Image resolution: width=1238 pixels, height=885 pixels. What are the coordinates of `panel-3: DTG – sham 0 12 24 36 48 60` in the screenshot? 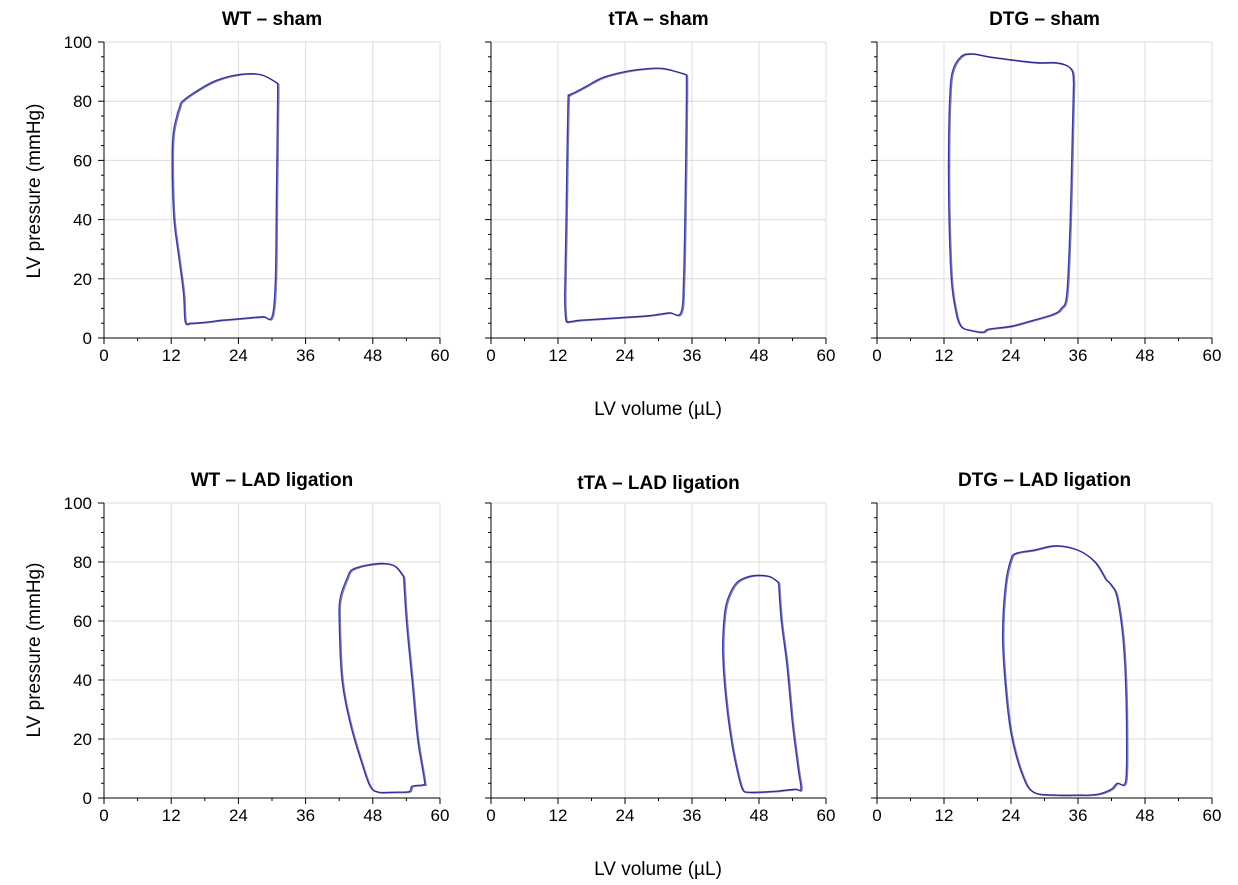 It's located at (1046, 187).